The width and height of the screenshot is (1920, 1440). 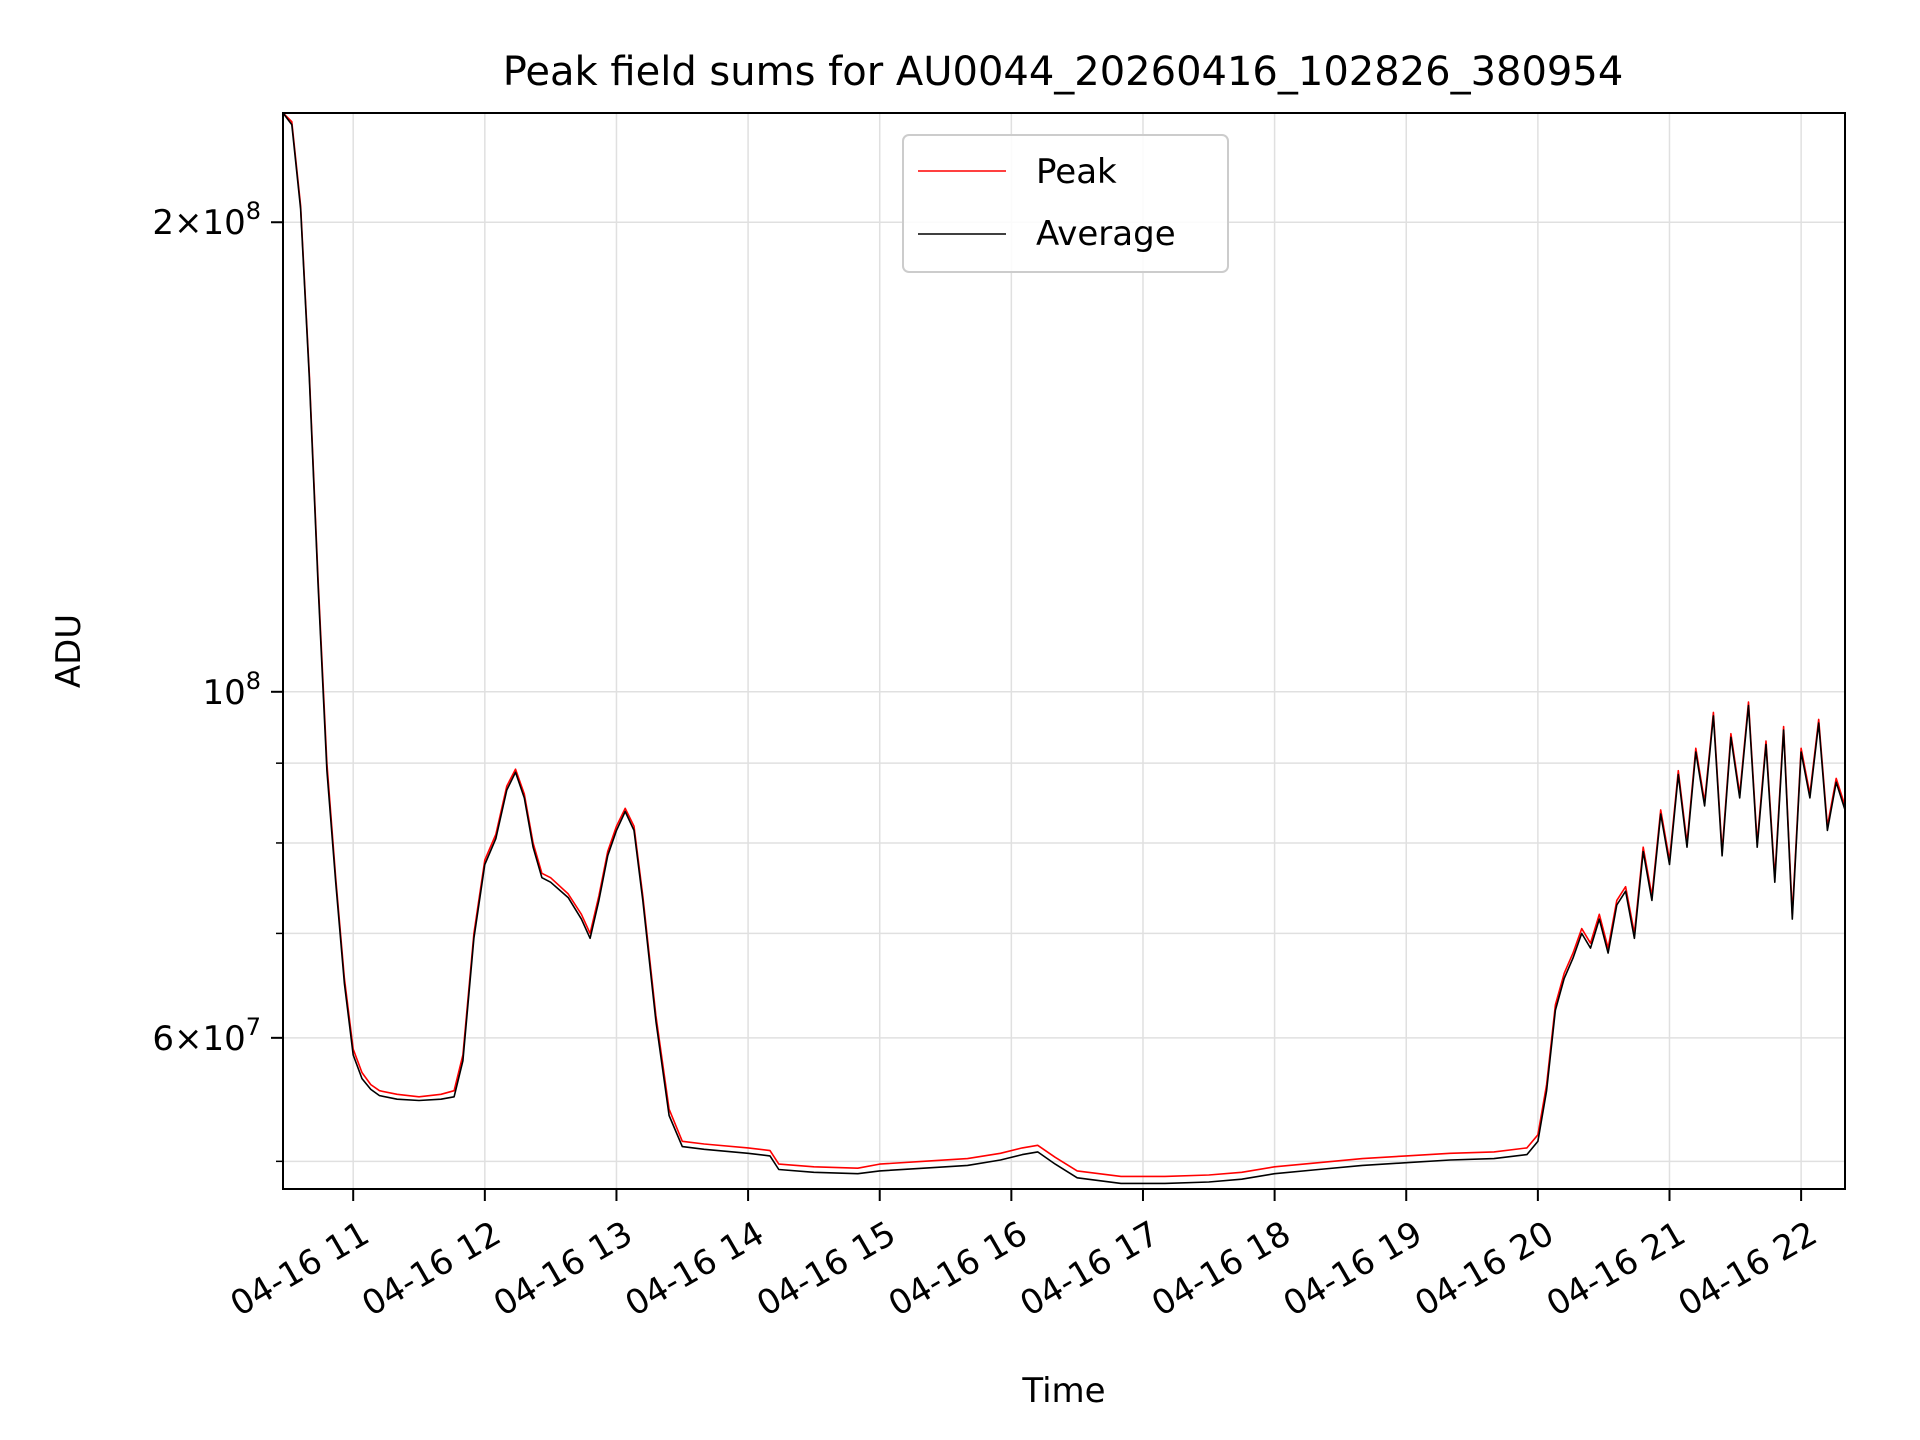 I want to click on legend: Peak Average, so click(x=1065, y=203).